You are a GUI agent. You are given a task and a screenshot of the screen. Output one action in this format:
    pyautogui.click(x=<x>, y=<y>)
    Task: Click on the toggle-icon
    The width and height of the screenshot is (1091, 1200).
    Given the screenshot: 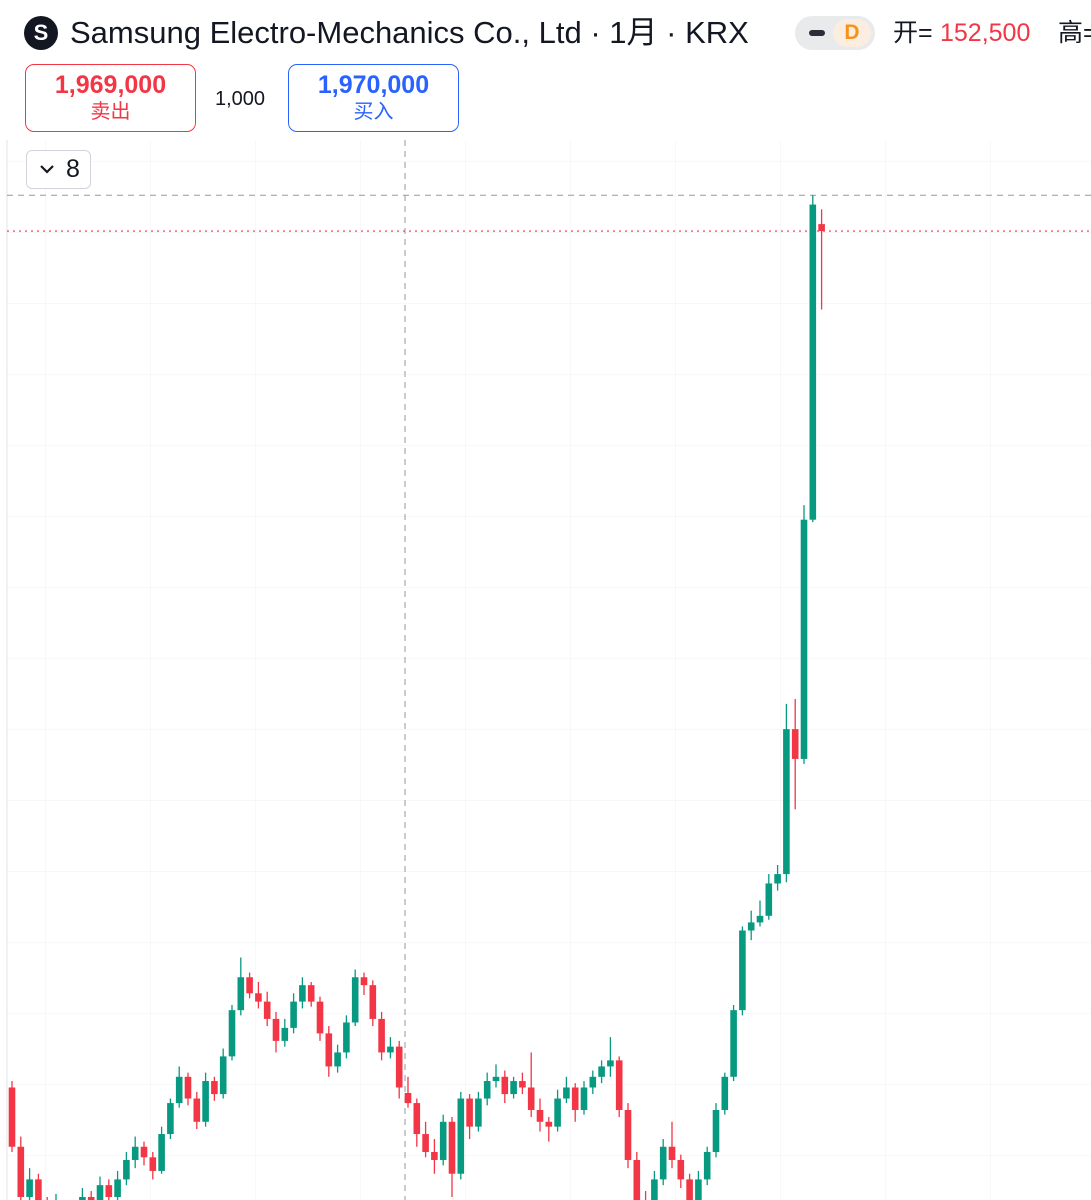 What is the action you would take?
    pyautogui.click(x=817, y=33)
    